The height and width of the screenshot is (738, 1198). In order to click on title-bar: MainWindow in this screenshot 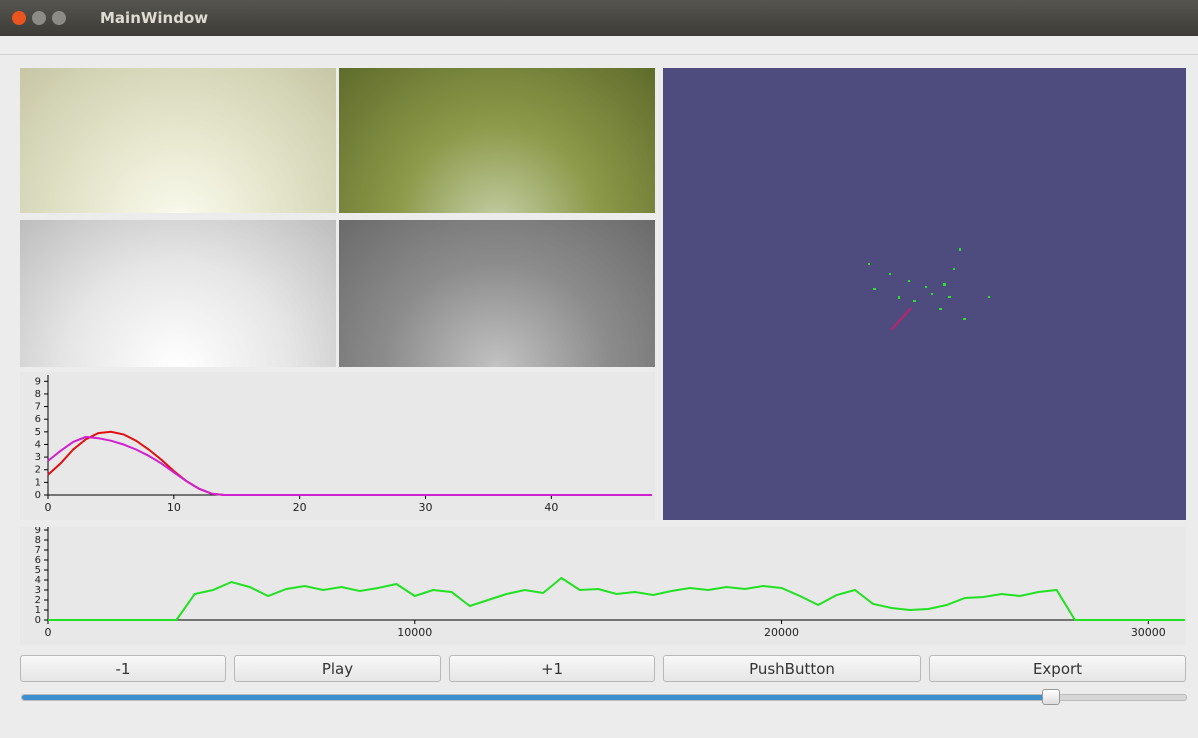, I will do `click(599, 18)`.